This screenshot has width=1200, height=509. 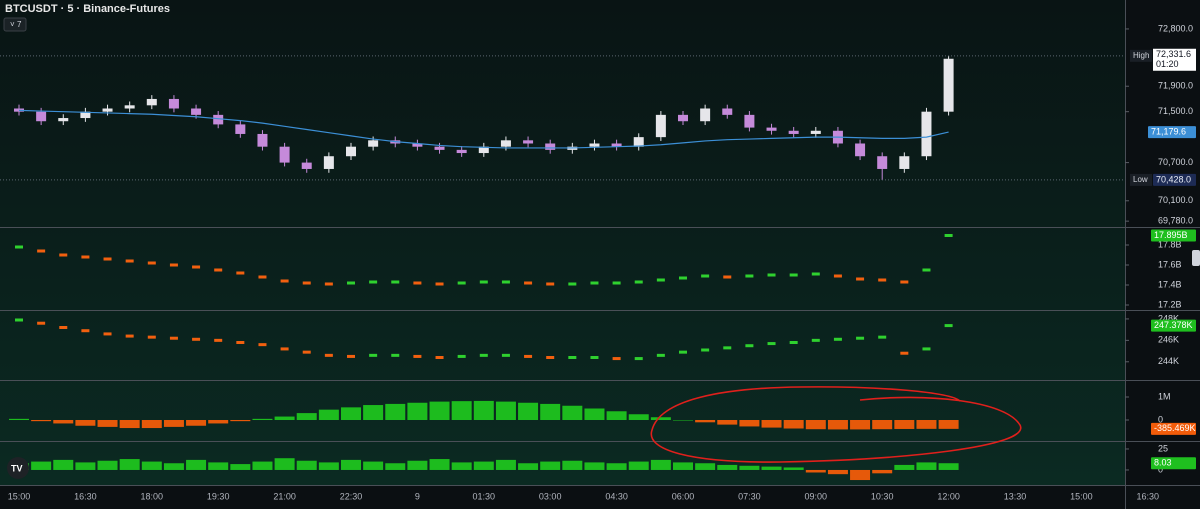 What do you see at coordinates (1168, 318) in the screenshot?
I see `y-tick-label: 248K` at bounding box center [1168, 318].